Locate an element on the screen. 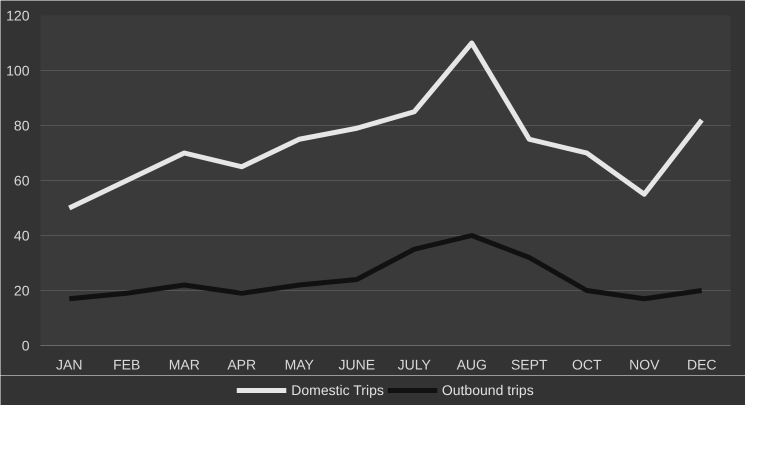 Image resolution: width=778 pixels, height=455 pixels. x-tick-label: DEC is located at coordinates (701, 364).